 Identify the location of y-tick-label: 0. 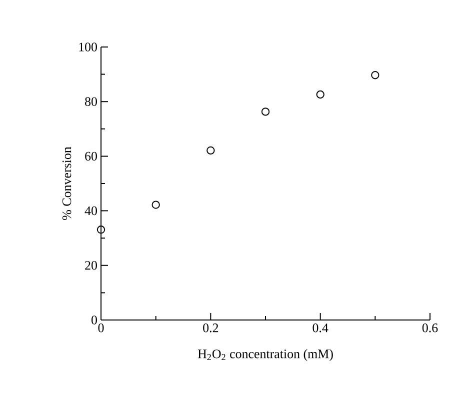
(94, 320).